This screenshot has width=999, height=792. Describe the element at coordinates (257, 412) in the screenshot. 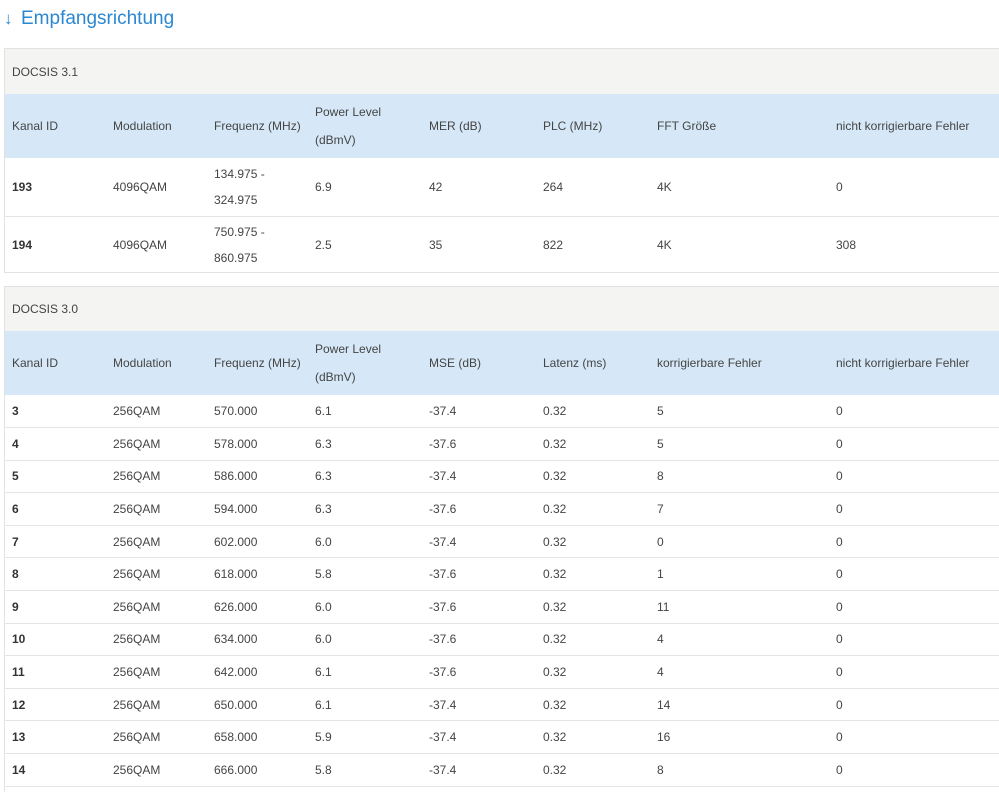

I see `cell-frequenz: 570.000` at that location.